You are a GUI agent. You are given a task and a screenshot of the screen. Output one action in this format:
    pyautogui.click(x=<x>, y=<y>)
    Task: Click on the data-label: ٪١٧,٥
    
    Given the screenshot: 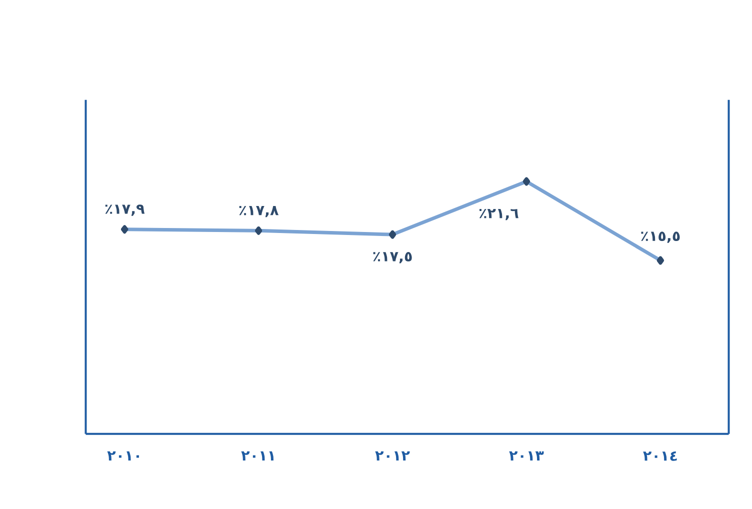 What is the action you would take?
    pyautogui.click(x=392, y=258)
    